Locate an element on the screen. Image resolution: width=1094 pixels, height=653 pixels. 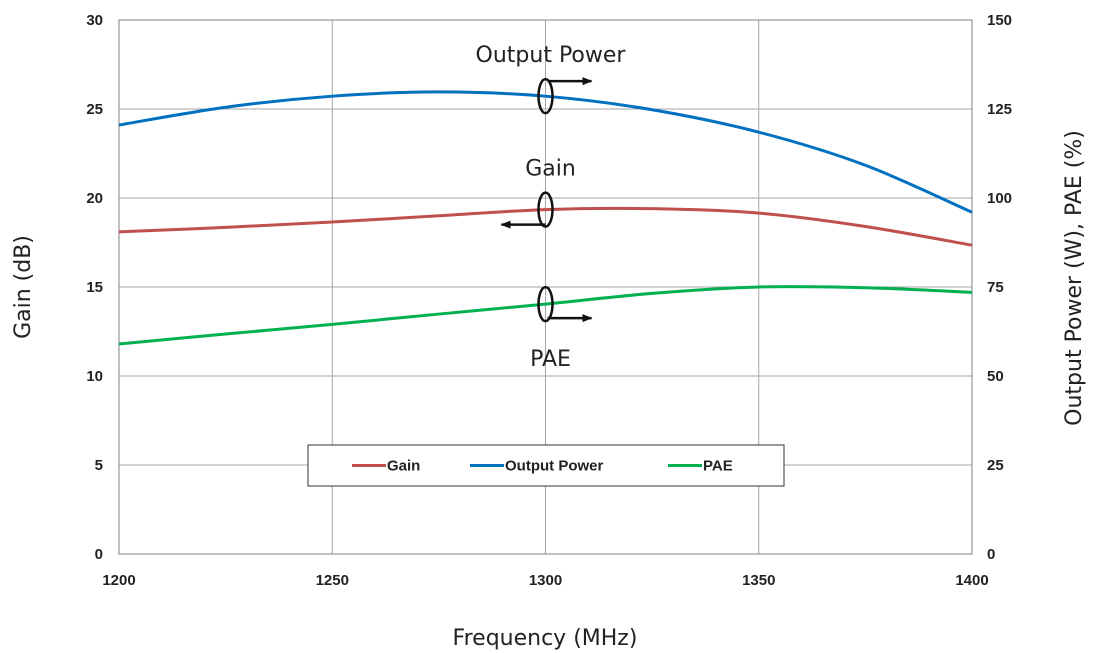
y2-tick-label: 75 is located at coordinates (995, 287).